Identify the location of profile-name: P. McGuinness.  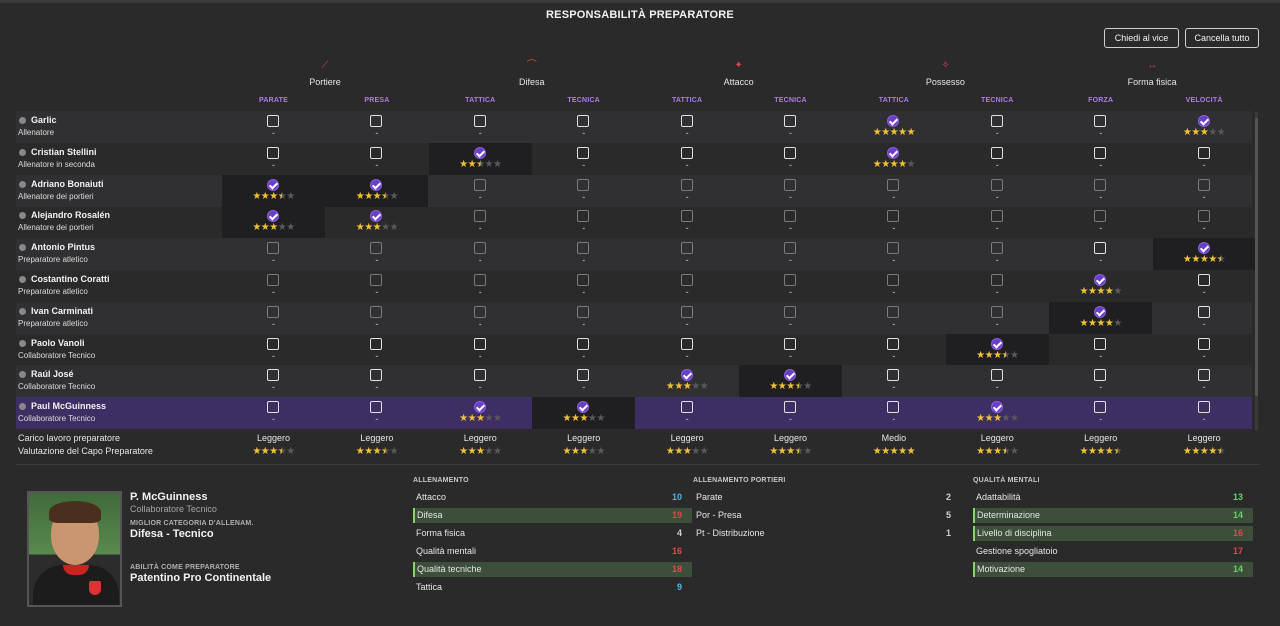
(169, 497).